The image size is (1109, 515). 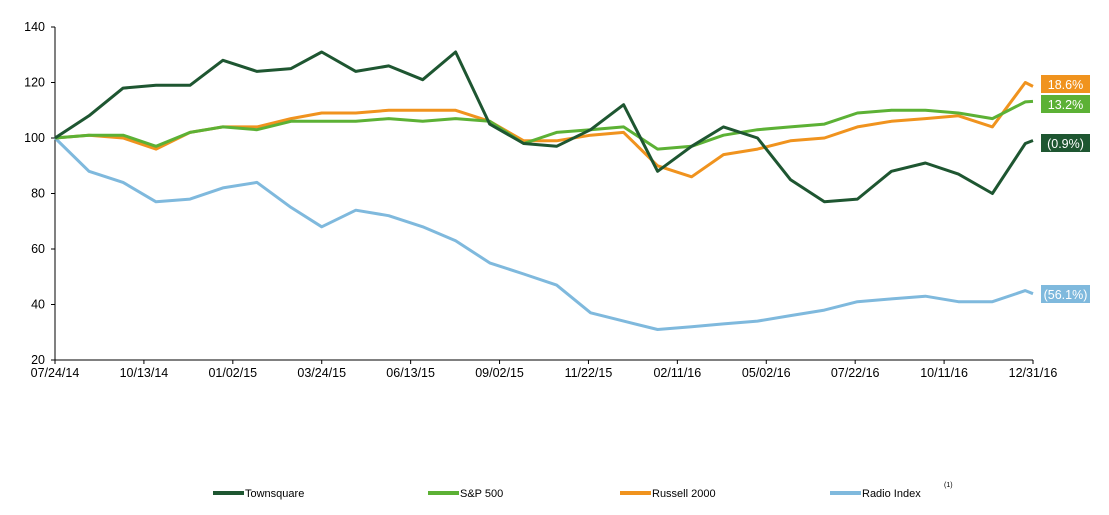 What do you see at coordinates (144, 373) in the screenshot?
I see `x-tick-label: 10/13/14` at bounding box center [144, 373].